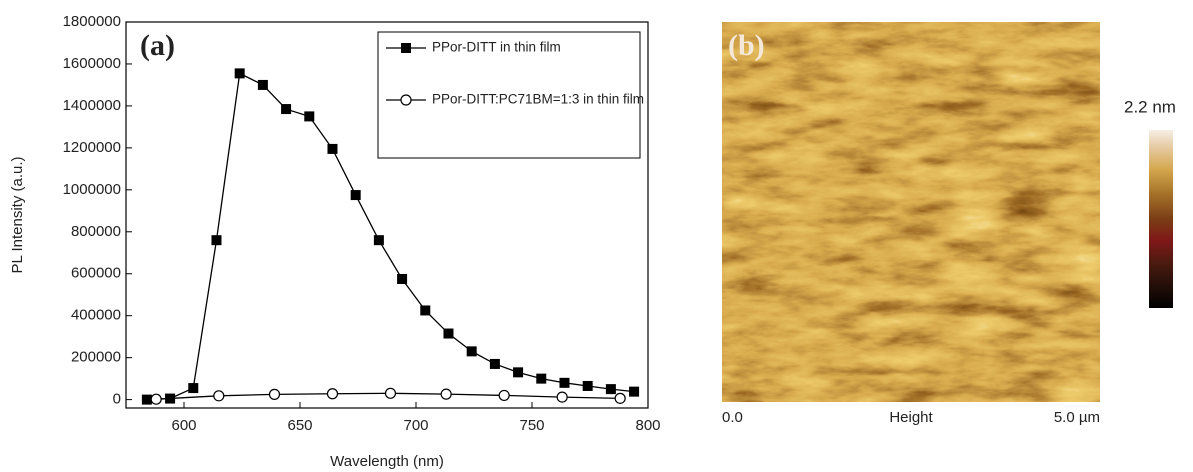 This screenshot has height=472, width=1193. What do you see at coordinates (117, 399) in the screenshot?
I see `y-tick-label: 0` at bounding box center [117, 399].